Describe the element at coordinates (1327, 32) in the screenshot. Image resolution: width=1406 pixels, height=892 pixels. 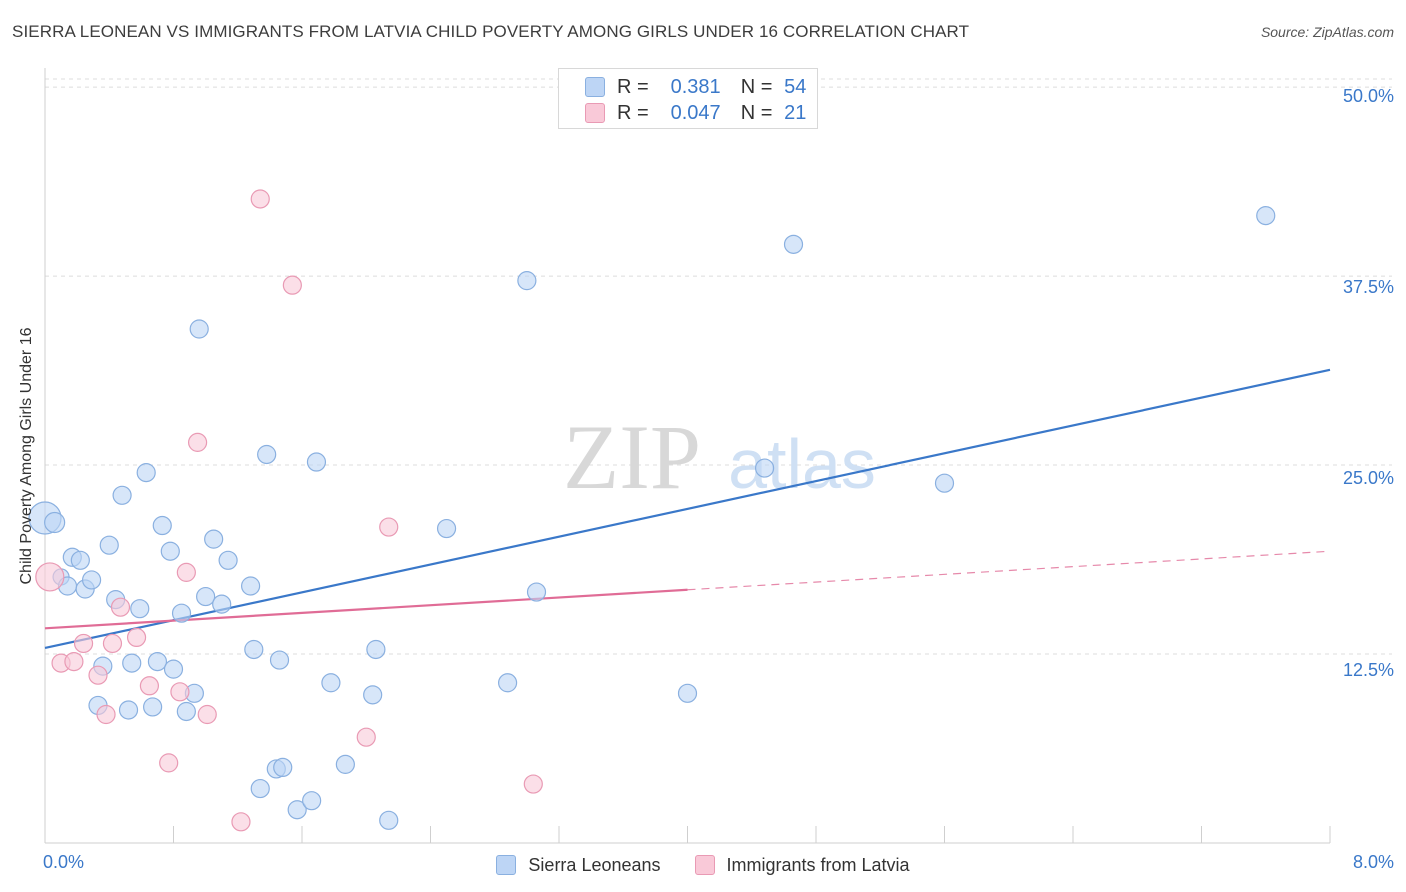
I see `source-label: Source: ZipAtlas.com` at that location.